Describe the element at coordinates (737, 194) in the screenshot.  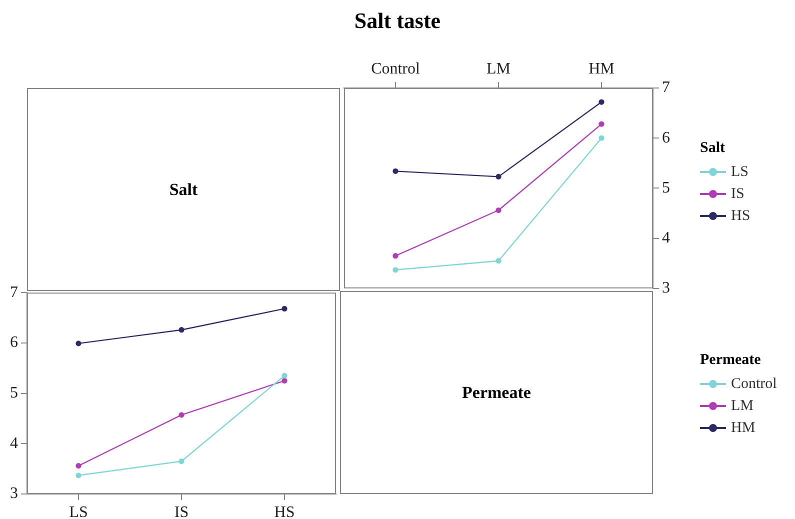
I see `legend-label: IS` at that location.